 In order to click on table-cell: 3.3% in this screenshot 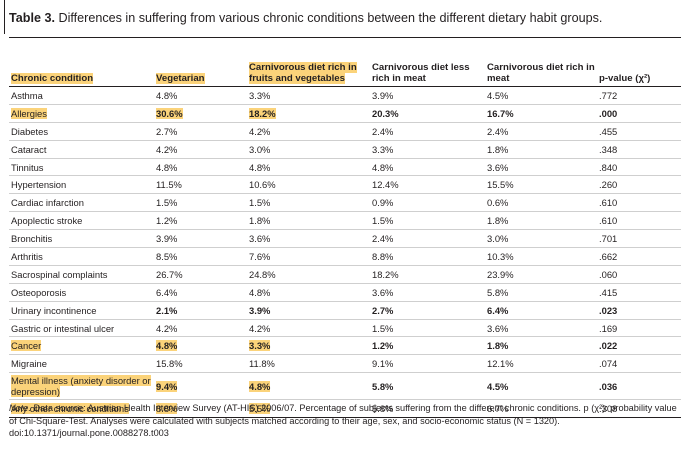, I will do `click(308, 346)`.